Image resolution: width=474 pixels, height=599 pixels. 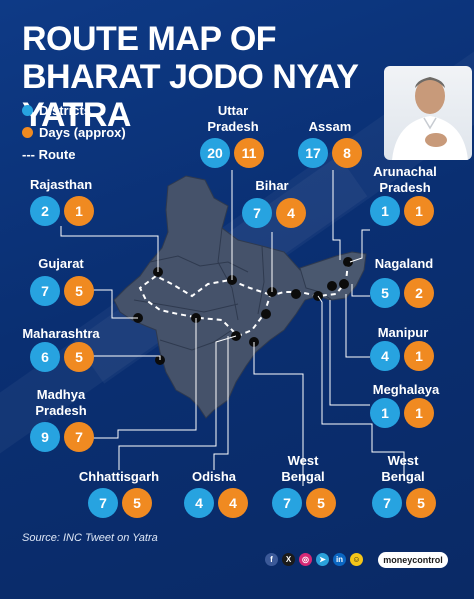 I want to click on state-name-chhattisgarh: Chhattisgarh, so click(x=119, y=476).